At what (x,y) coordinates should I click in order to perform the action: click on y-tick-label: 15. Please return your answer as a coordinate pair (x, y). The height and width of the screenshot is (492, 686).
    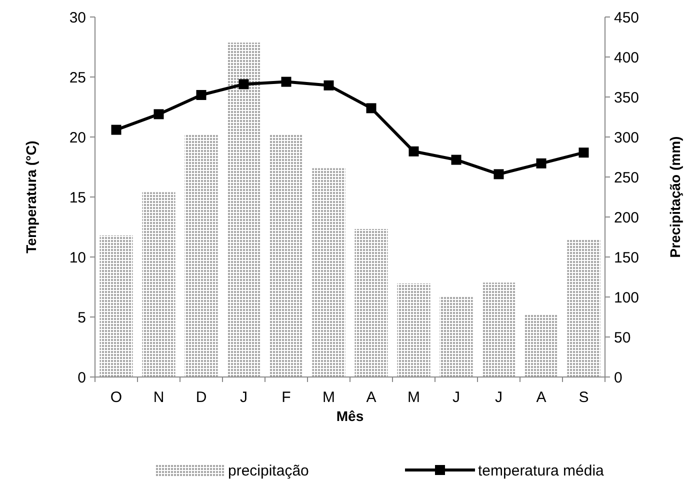
    Looking at the image, I should click on (77, 197).